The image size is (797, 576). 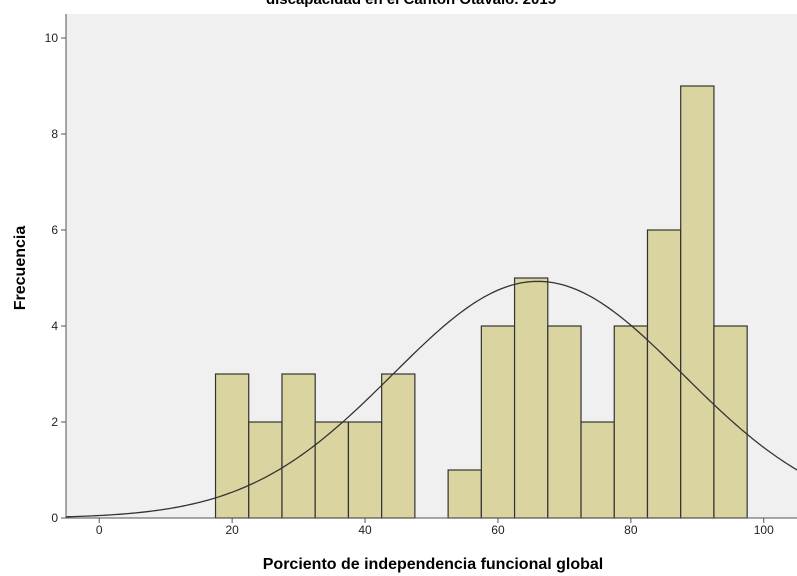 What do you see at coordinates (435, 527) in the screenshot?
I see `x-ticks: 0 20 40 60 80 100` at bounding box center [435, 527].